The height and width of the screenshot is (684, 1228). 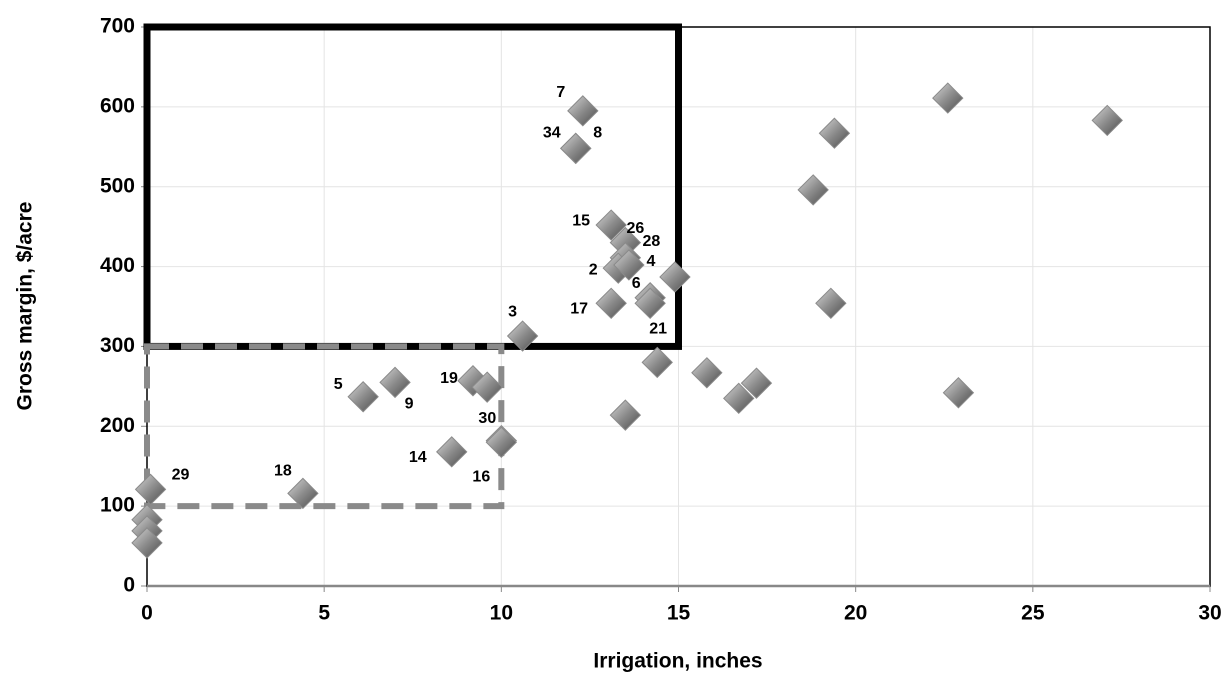 What do you see at coordinates (117, 185) in the screenshot?
I see `y-tick-label: 500` at bounding box center [117, 185].